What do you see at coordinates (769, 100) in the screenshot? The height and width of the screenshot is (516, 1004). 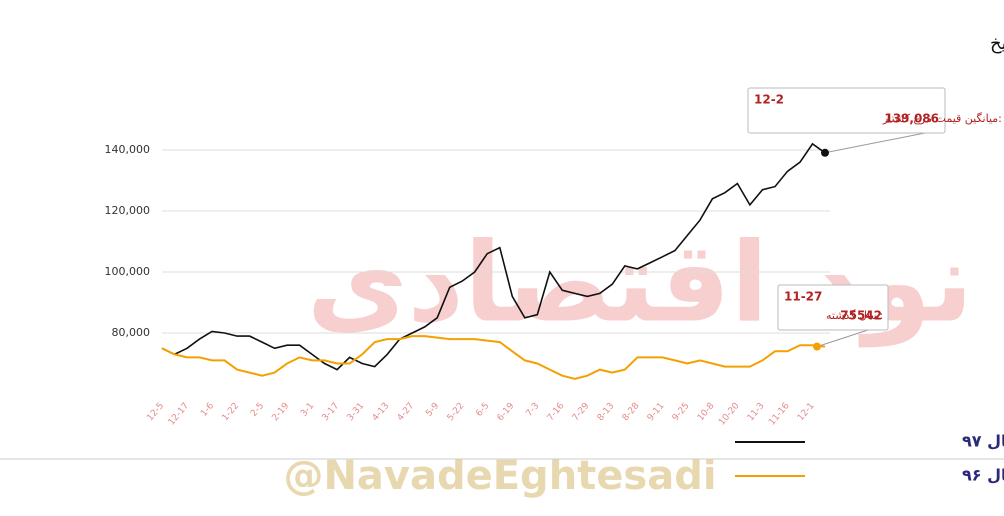 I see `annotation-date: 12-2` at bounding box center [769, 100].